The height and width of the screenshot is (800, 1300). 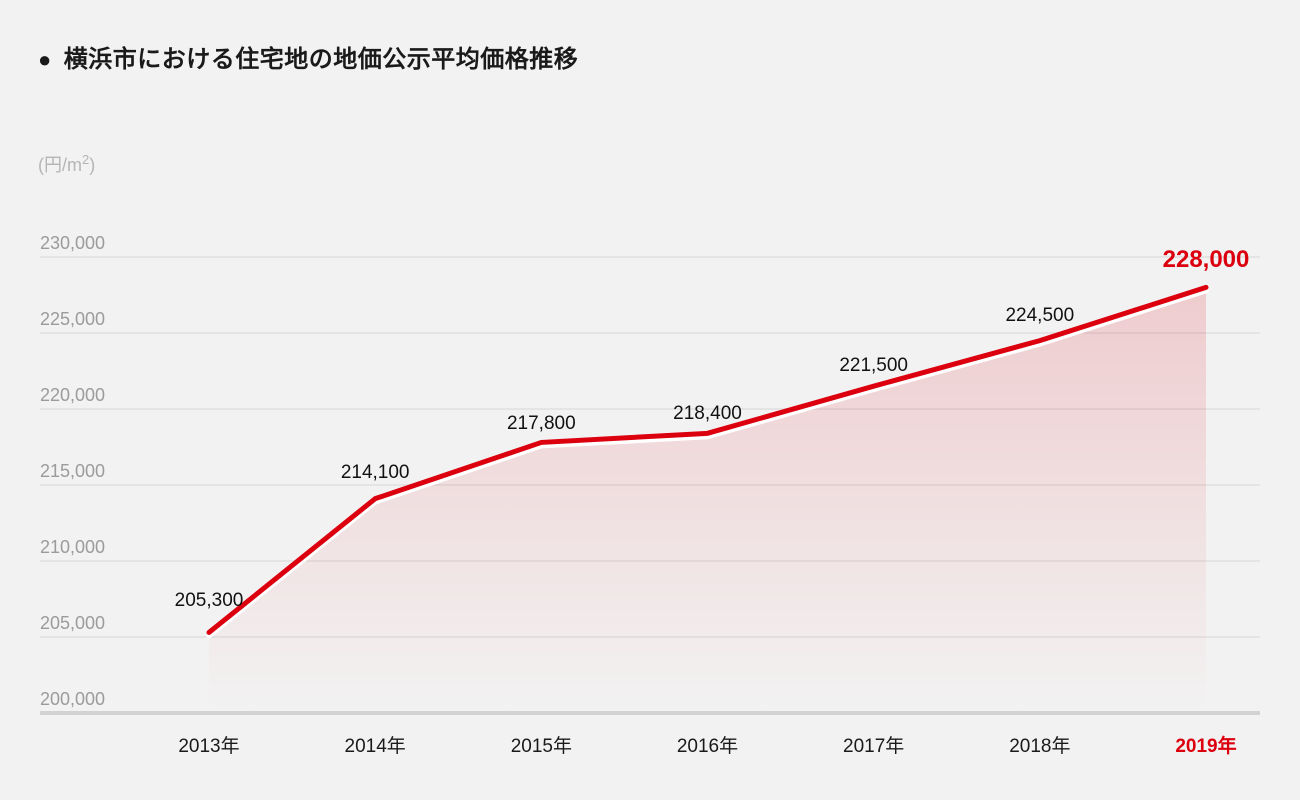 I want to click on unit-suffix: ), so click(x=92, y=165).